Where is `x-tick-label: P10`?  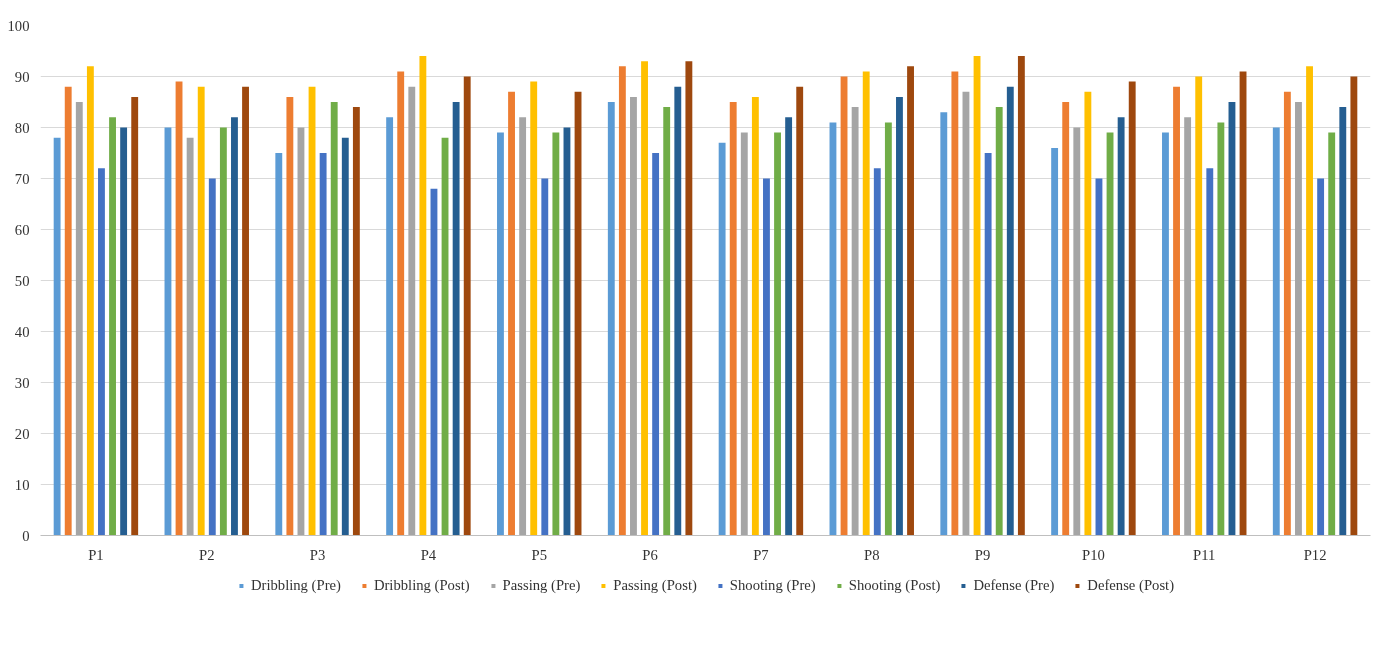
x-tick-label: P10 is located at coordinates (1093, 554).